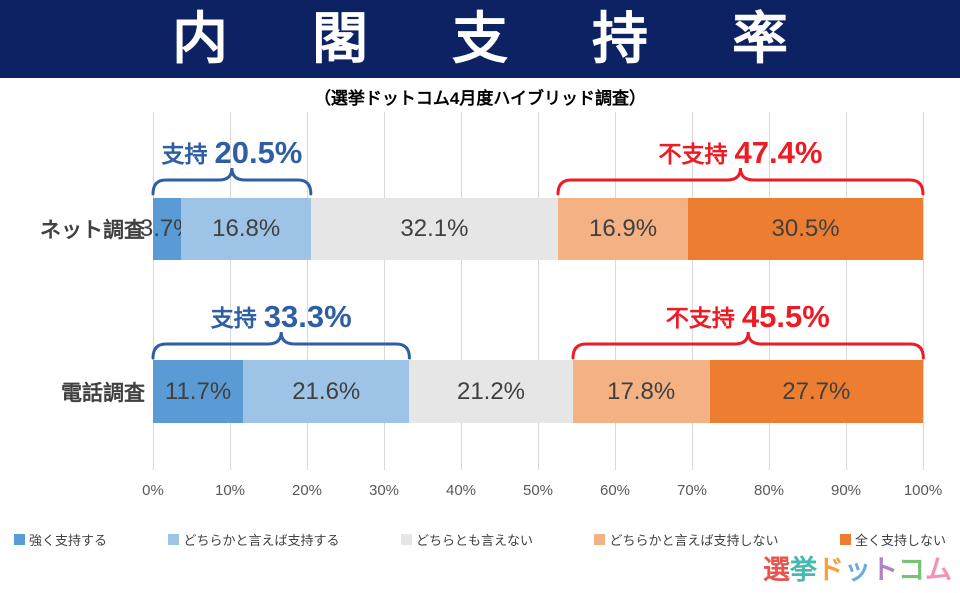  I want to click on x-axis-tick: 0%, so click(153, 490).